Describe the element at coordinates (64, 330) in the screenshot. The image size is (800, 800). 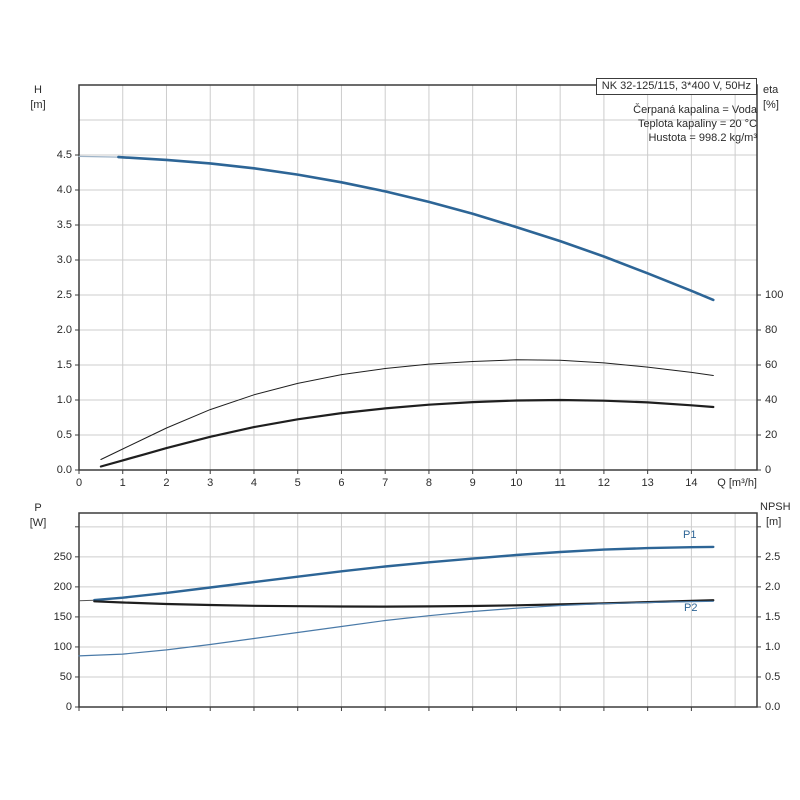
I see `y1-tick-label: 2.0` at that location.